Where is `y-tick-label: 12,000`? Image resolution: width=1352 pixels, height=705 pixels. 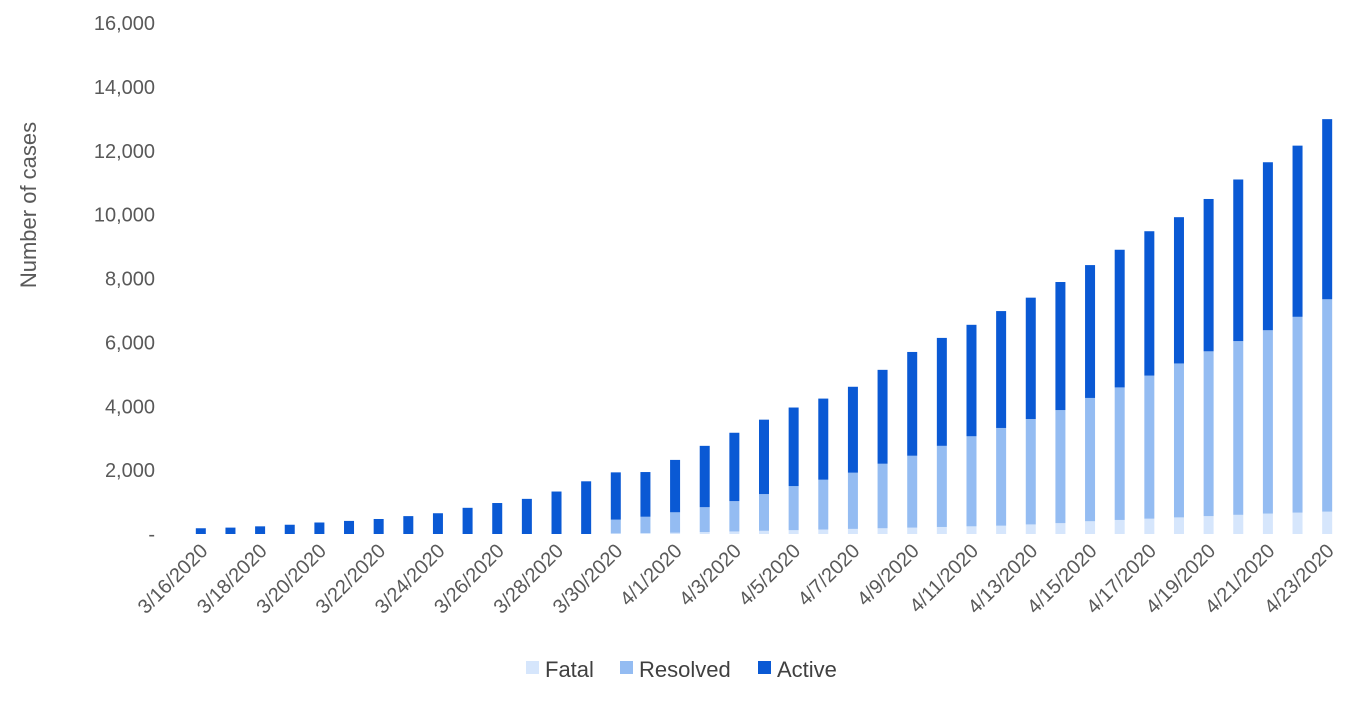
y-tick-label: 12,000 is located at coordinates (124, 152).